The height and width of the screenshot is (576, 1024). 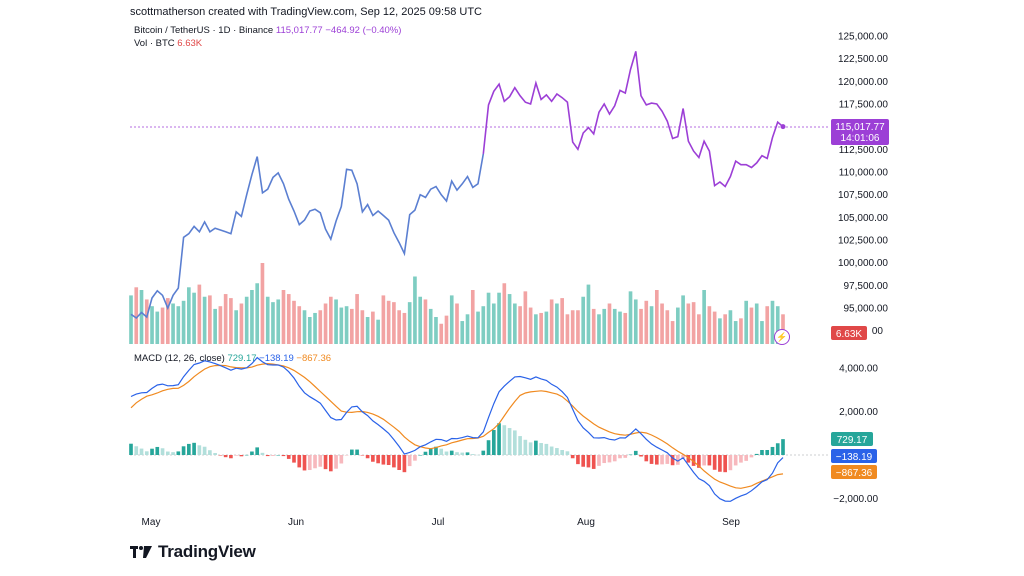 I want to click on macd-hist-badge: 729.17, so click(x=852, y=439).